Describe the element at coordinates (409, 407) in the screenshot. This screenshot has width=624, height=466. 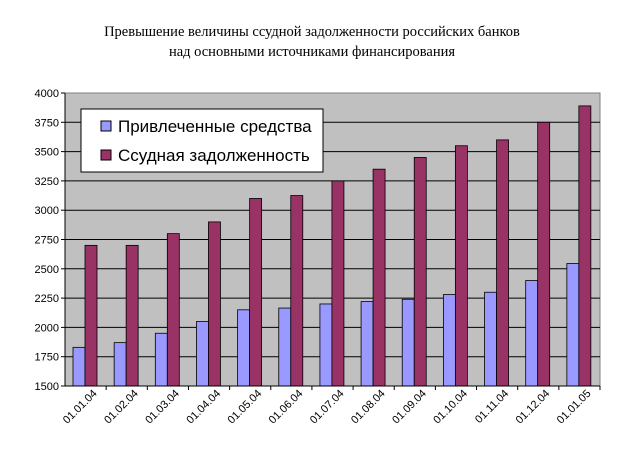
I see `x-tick-label: 01.09.04` at that location.